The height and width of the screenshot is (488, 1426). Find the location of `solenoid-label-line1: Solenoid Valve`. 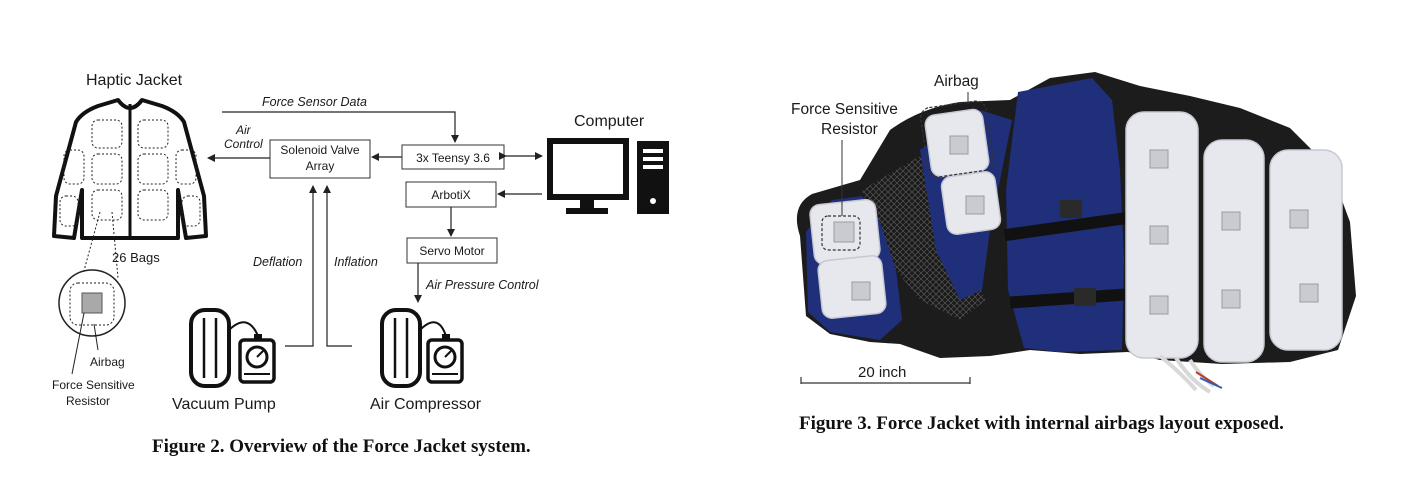

solenoid-label-line1: Solenoid Valve is located at coordinates (319, 150).